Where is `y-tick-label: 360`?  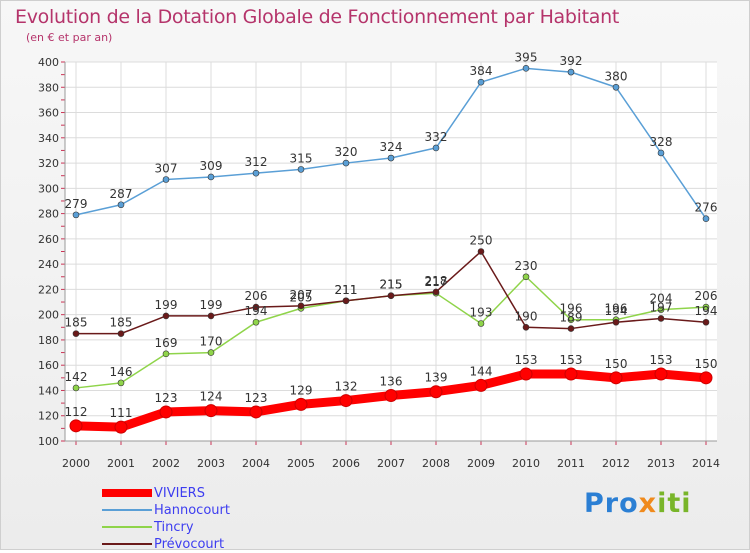
y-tick-label: 360 is located at coordinates (48, 113).